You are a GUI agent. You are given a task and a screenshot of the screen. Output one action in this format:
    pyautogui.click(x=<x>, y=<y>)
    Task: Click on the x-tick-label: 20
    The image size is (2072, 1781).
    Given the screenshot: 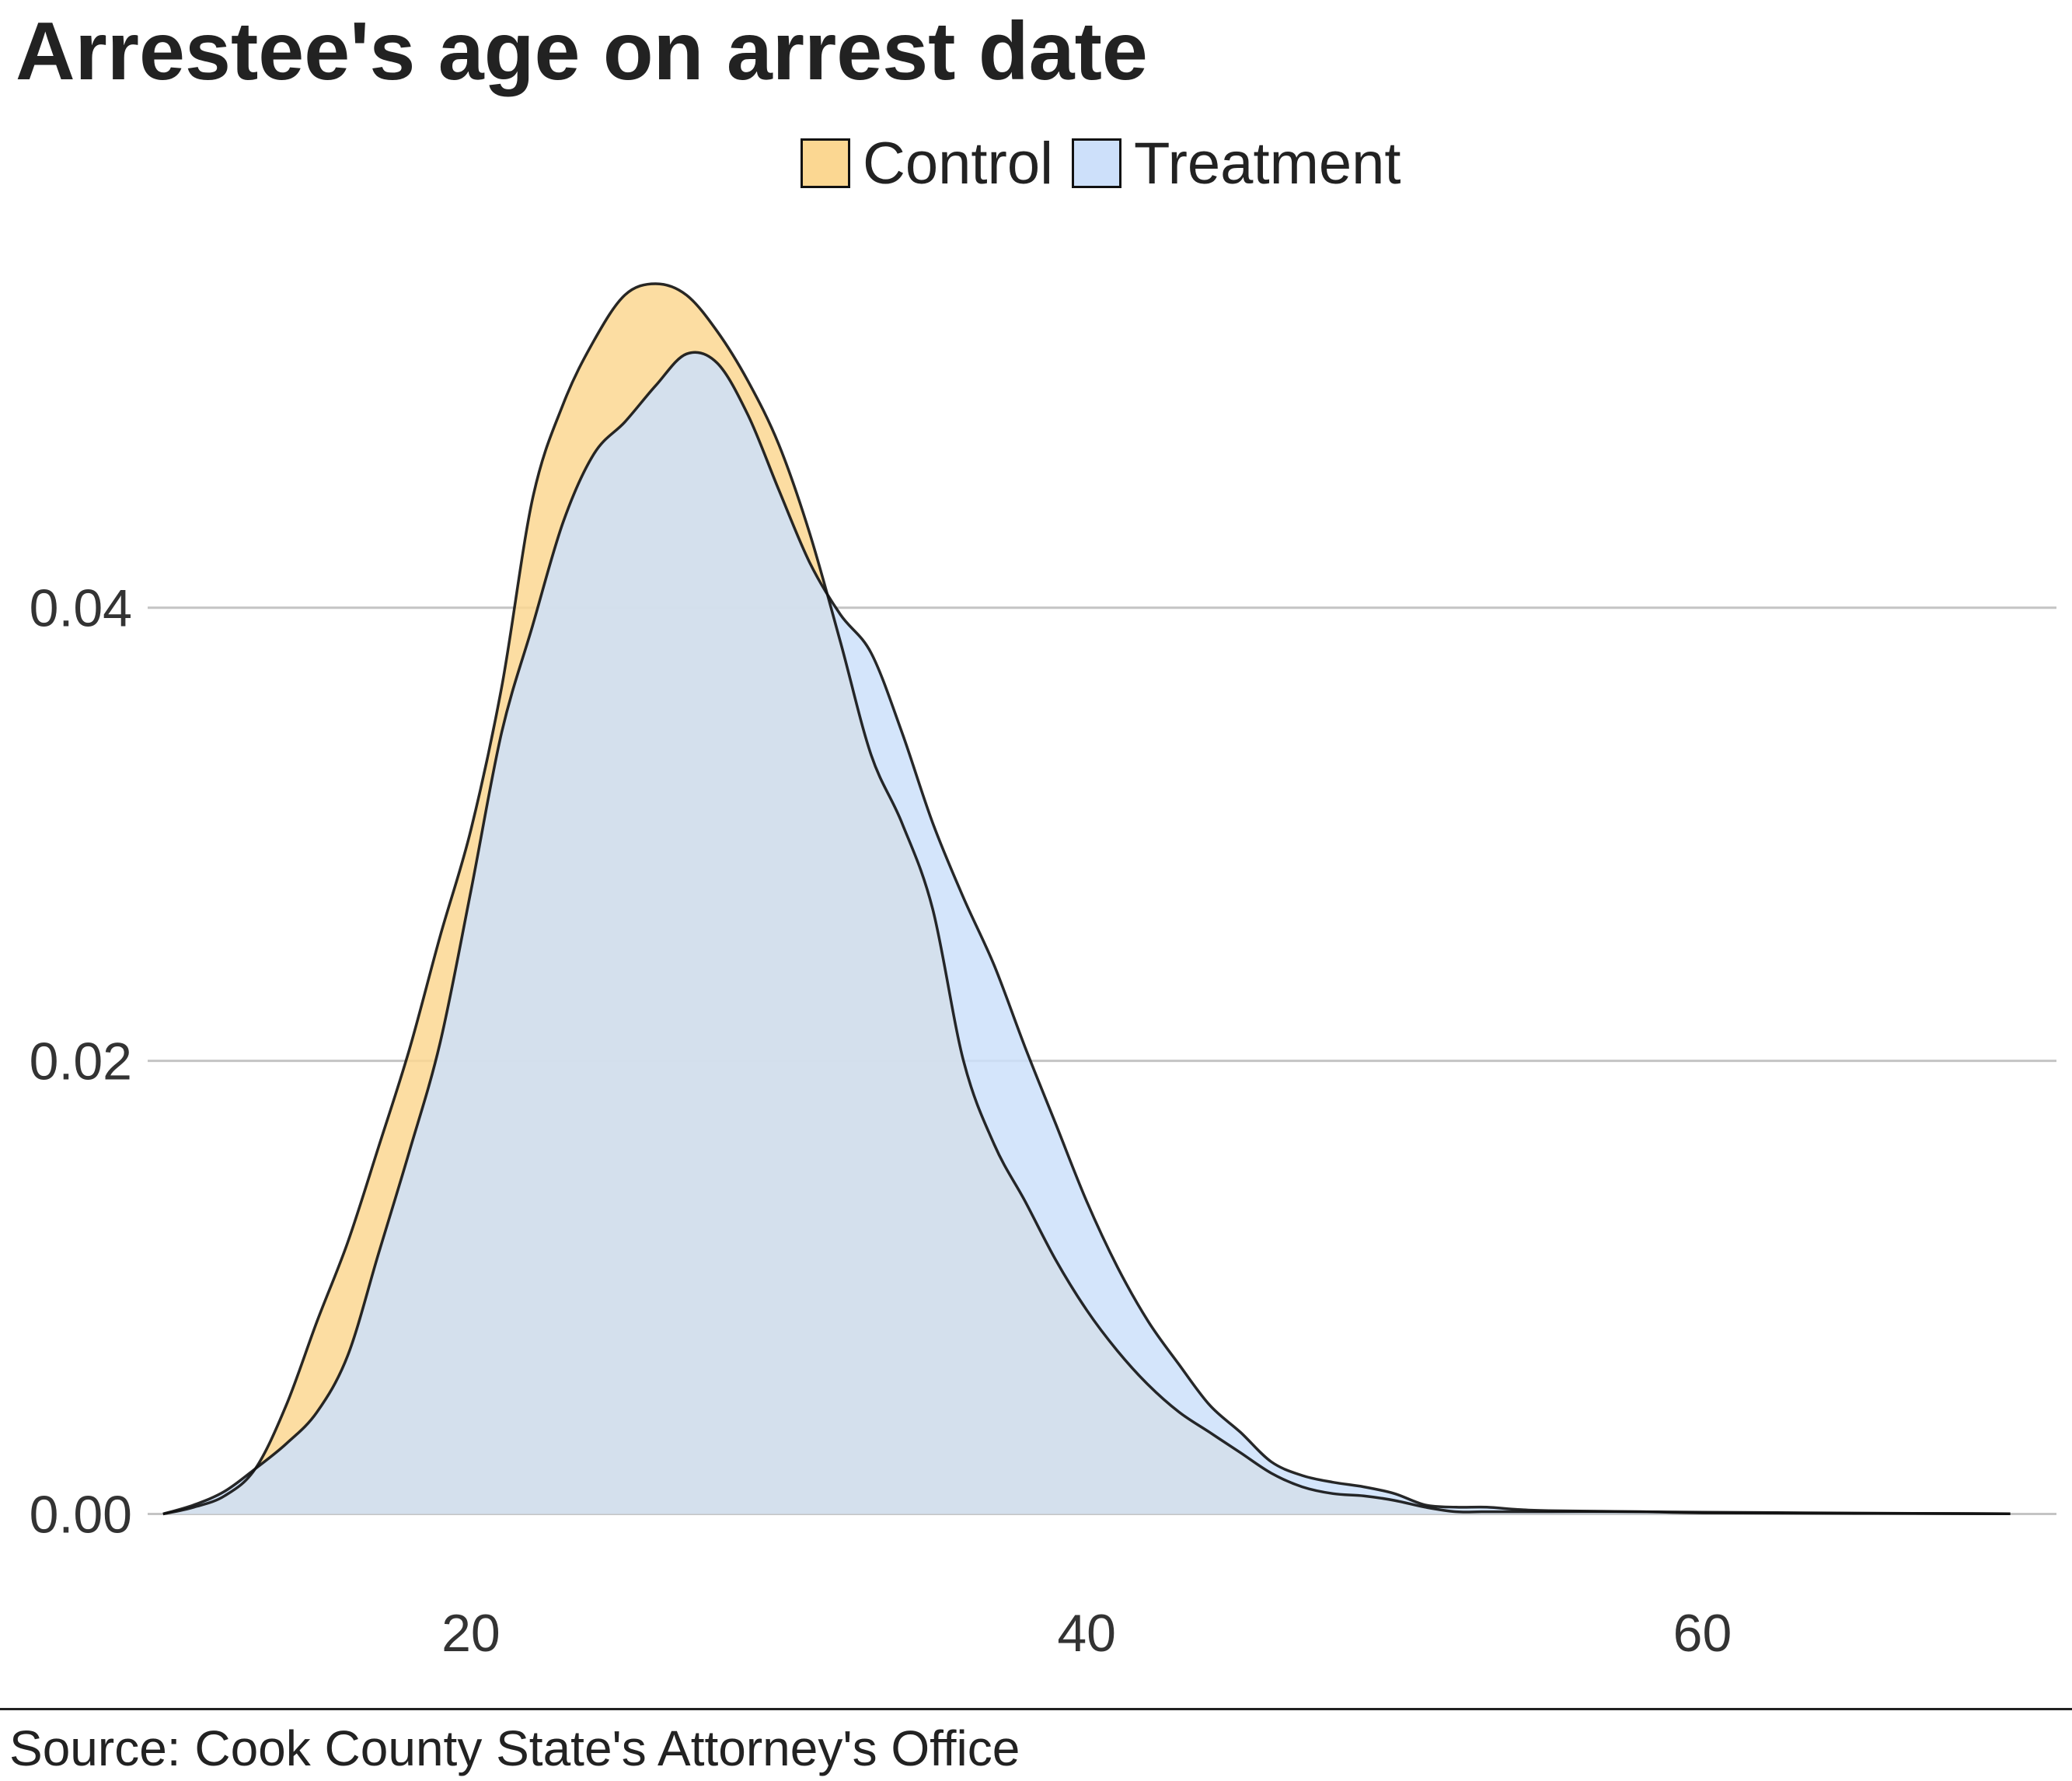 What is the action you would take?
    pyautogui.click(x=471, y=1633)
    